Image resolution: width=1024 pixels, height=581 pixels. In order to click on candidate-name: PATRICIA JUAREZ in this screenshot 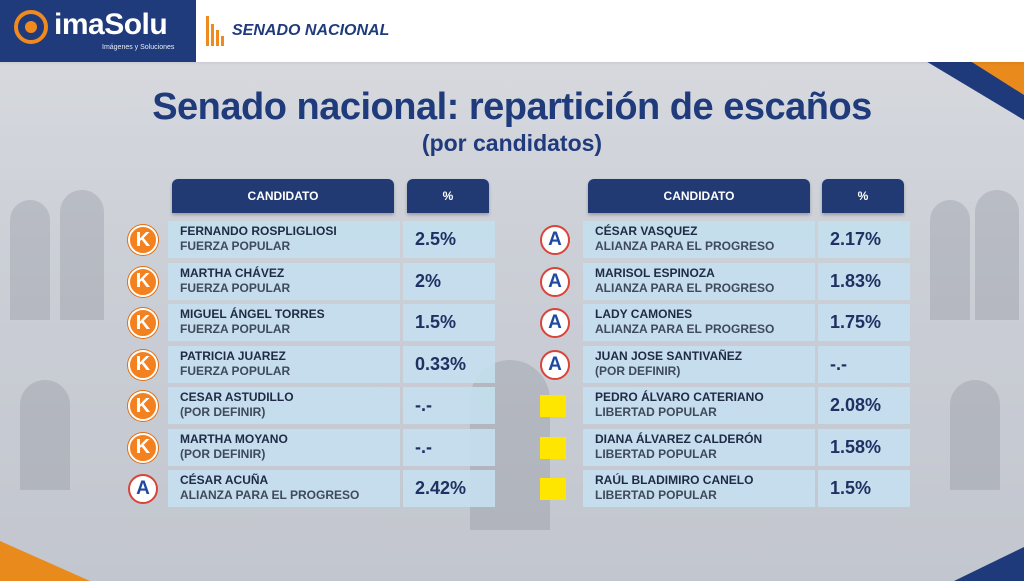, I will do `click(233, 355)`.